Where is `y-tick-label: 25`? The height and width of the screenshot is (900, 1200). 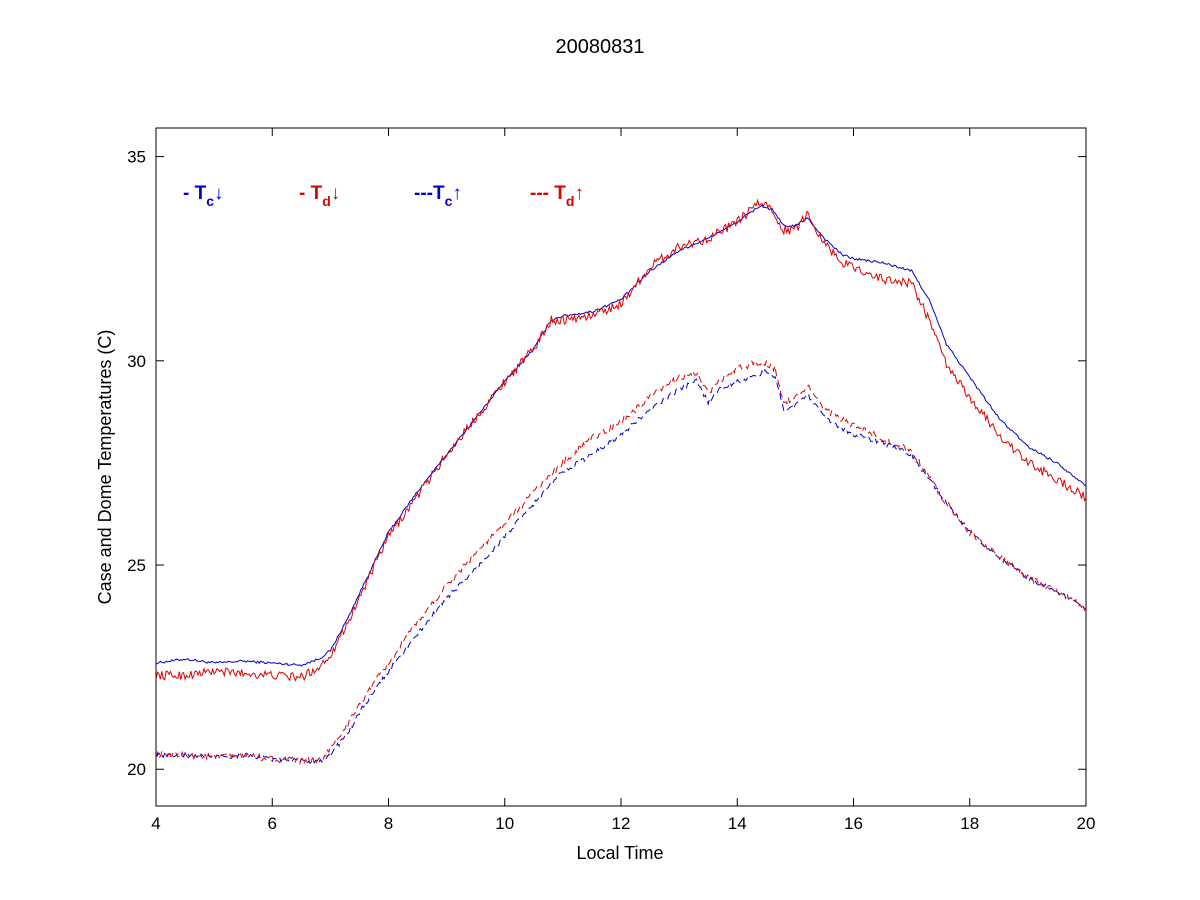 y-tick-label: 25 is located at coordinates (136, 565).